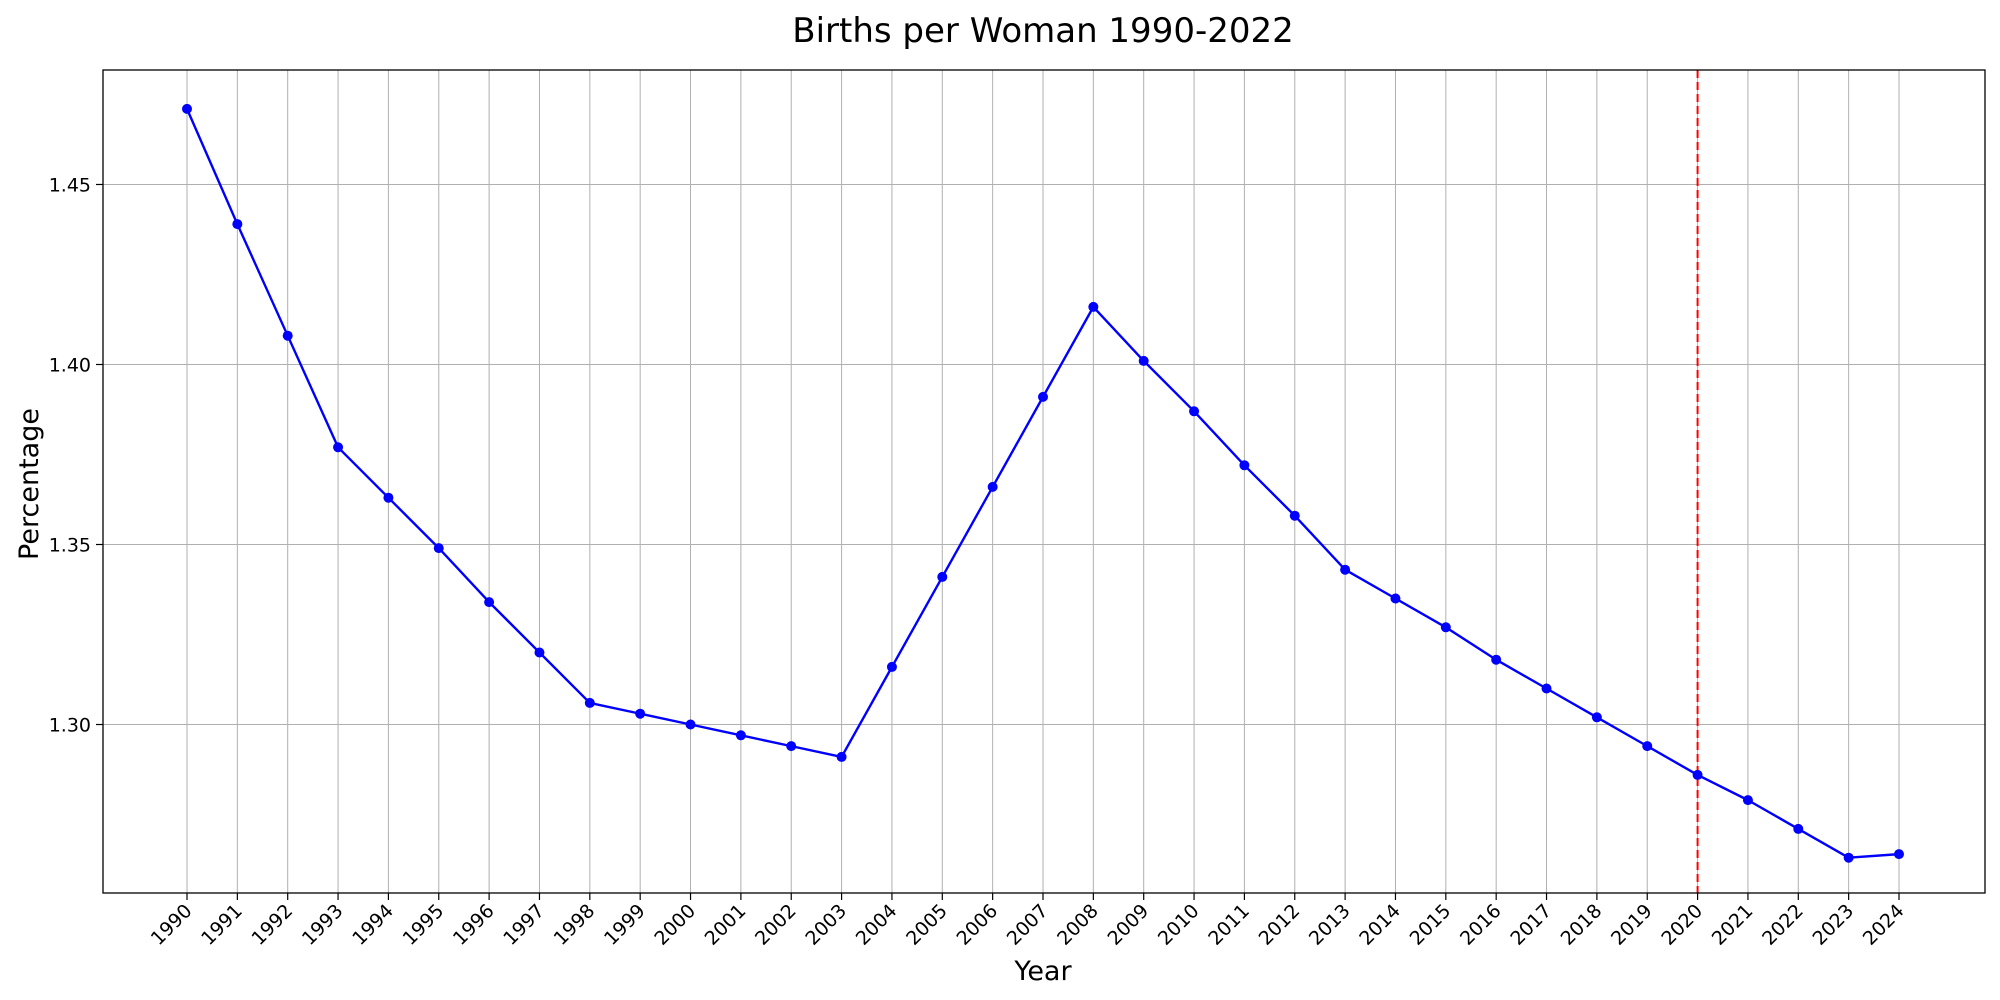 Image resolution: width=2000 pixels, height=1000 pixels. What do you see at coordinates (70, 546) in the screenshot?
I see `y-tick-label: 1.35` at bounding box center [70, 546].